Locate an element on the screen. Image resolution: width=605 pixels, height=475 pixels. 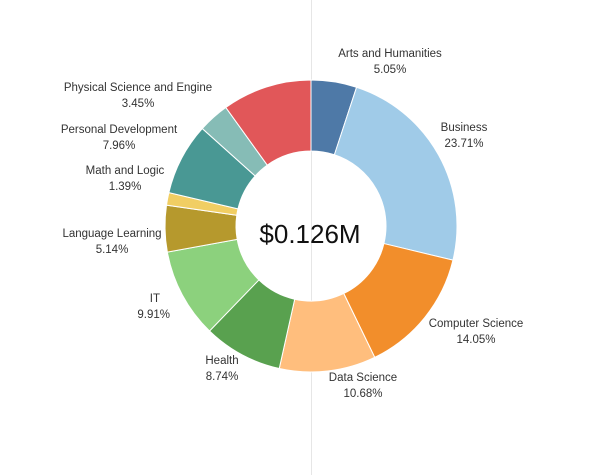
slice-label-value: 1.39% is located at coordinates (125, 187).